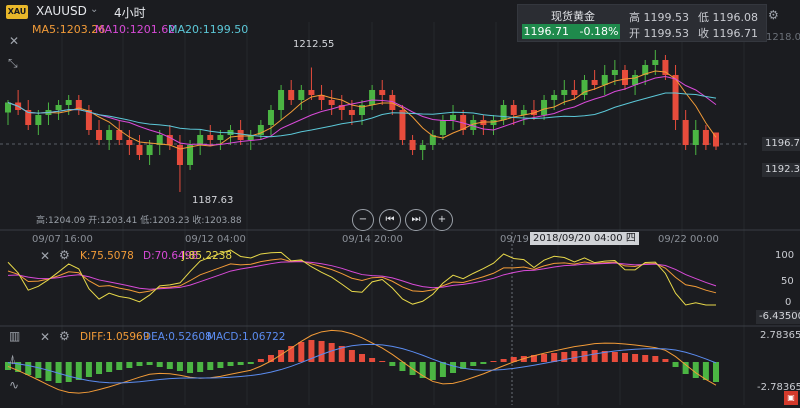 The height and width of the screenshot is (408, 800). What do you see at coordinates (363, 220) in the screenshot?
I see `zoom-out-button: −` at bounding box center [363, 220].